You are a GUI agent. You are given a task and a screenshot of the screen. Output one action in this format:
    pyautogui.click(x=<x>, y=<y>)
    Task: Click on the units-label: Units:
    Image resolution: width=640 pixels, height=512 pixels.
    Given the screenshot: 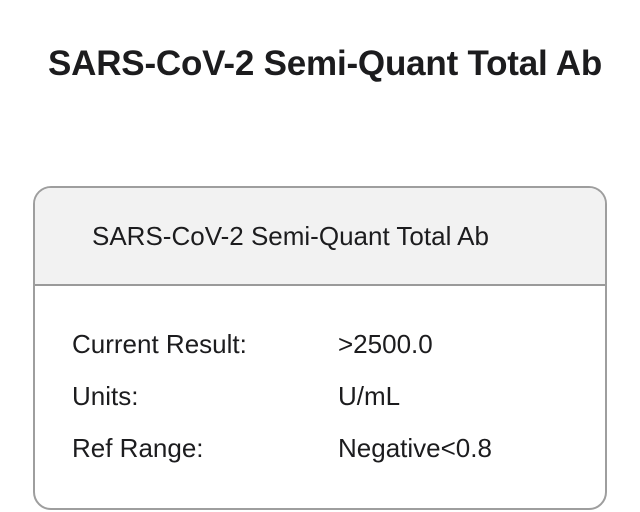 What is the action you would take?
    pyautogui.click(x=105, y=395)
    